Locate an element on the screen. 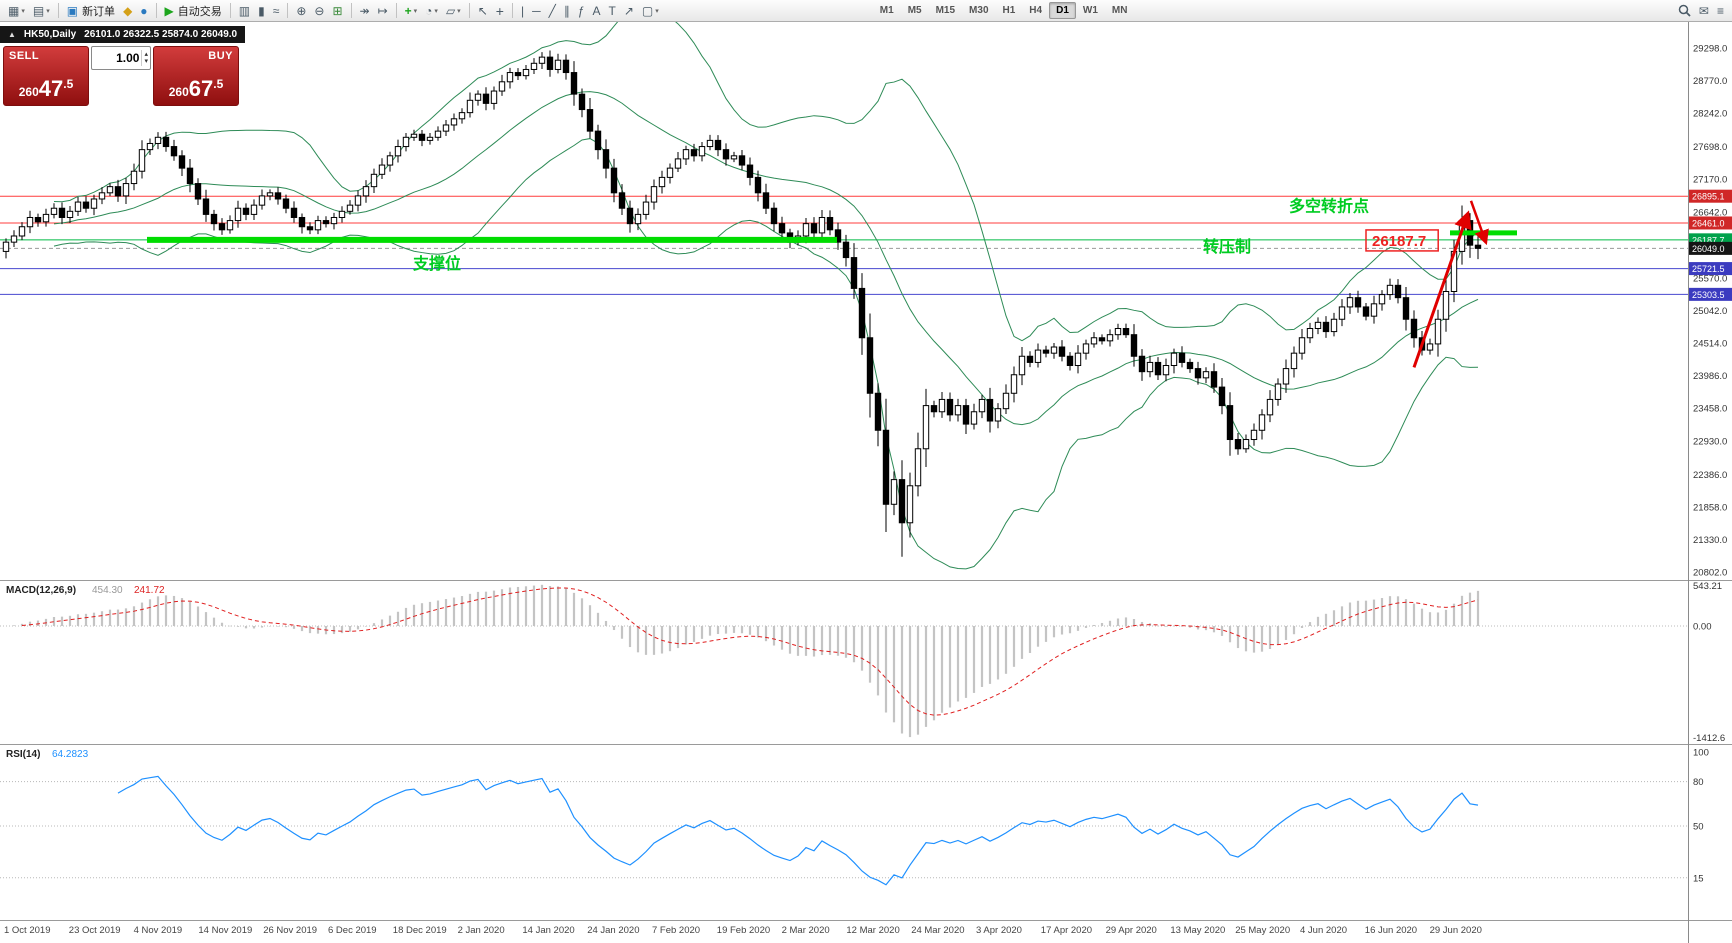 This screenshot has height=943, width=1732. svg-text: 26 Nov 2019 is located at coordinates (290, 930).